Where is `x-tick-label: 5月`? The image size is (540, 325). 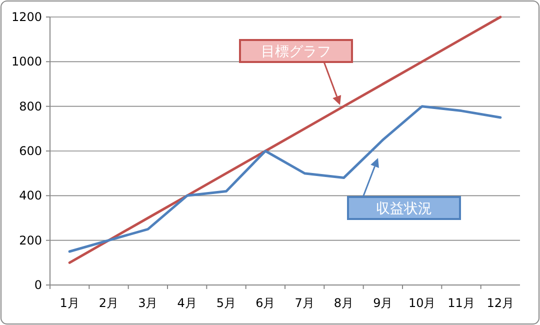
x-tick-label: 5月 is located at coordinates (226, 303).